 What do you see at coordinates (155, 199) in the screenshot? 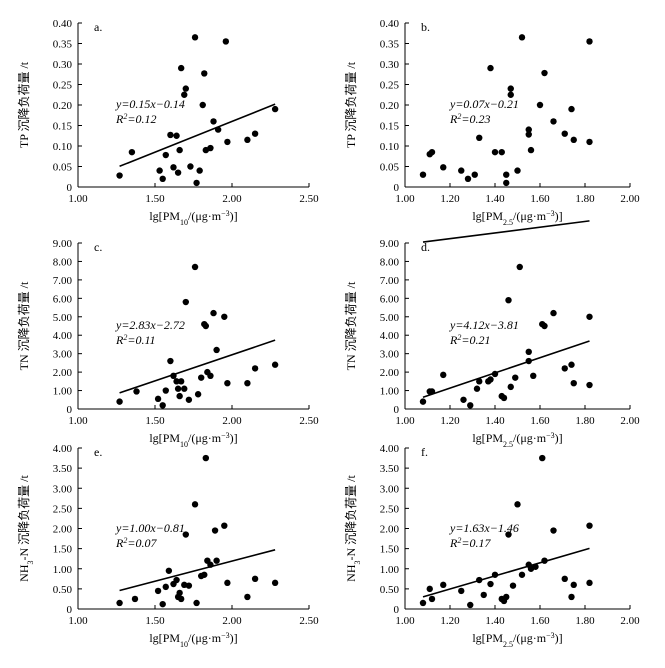
I see `x-tick-label: 1.50` at bounding box center [155, 199].